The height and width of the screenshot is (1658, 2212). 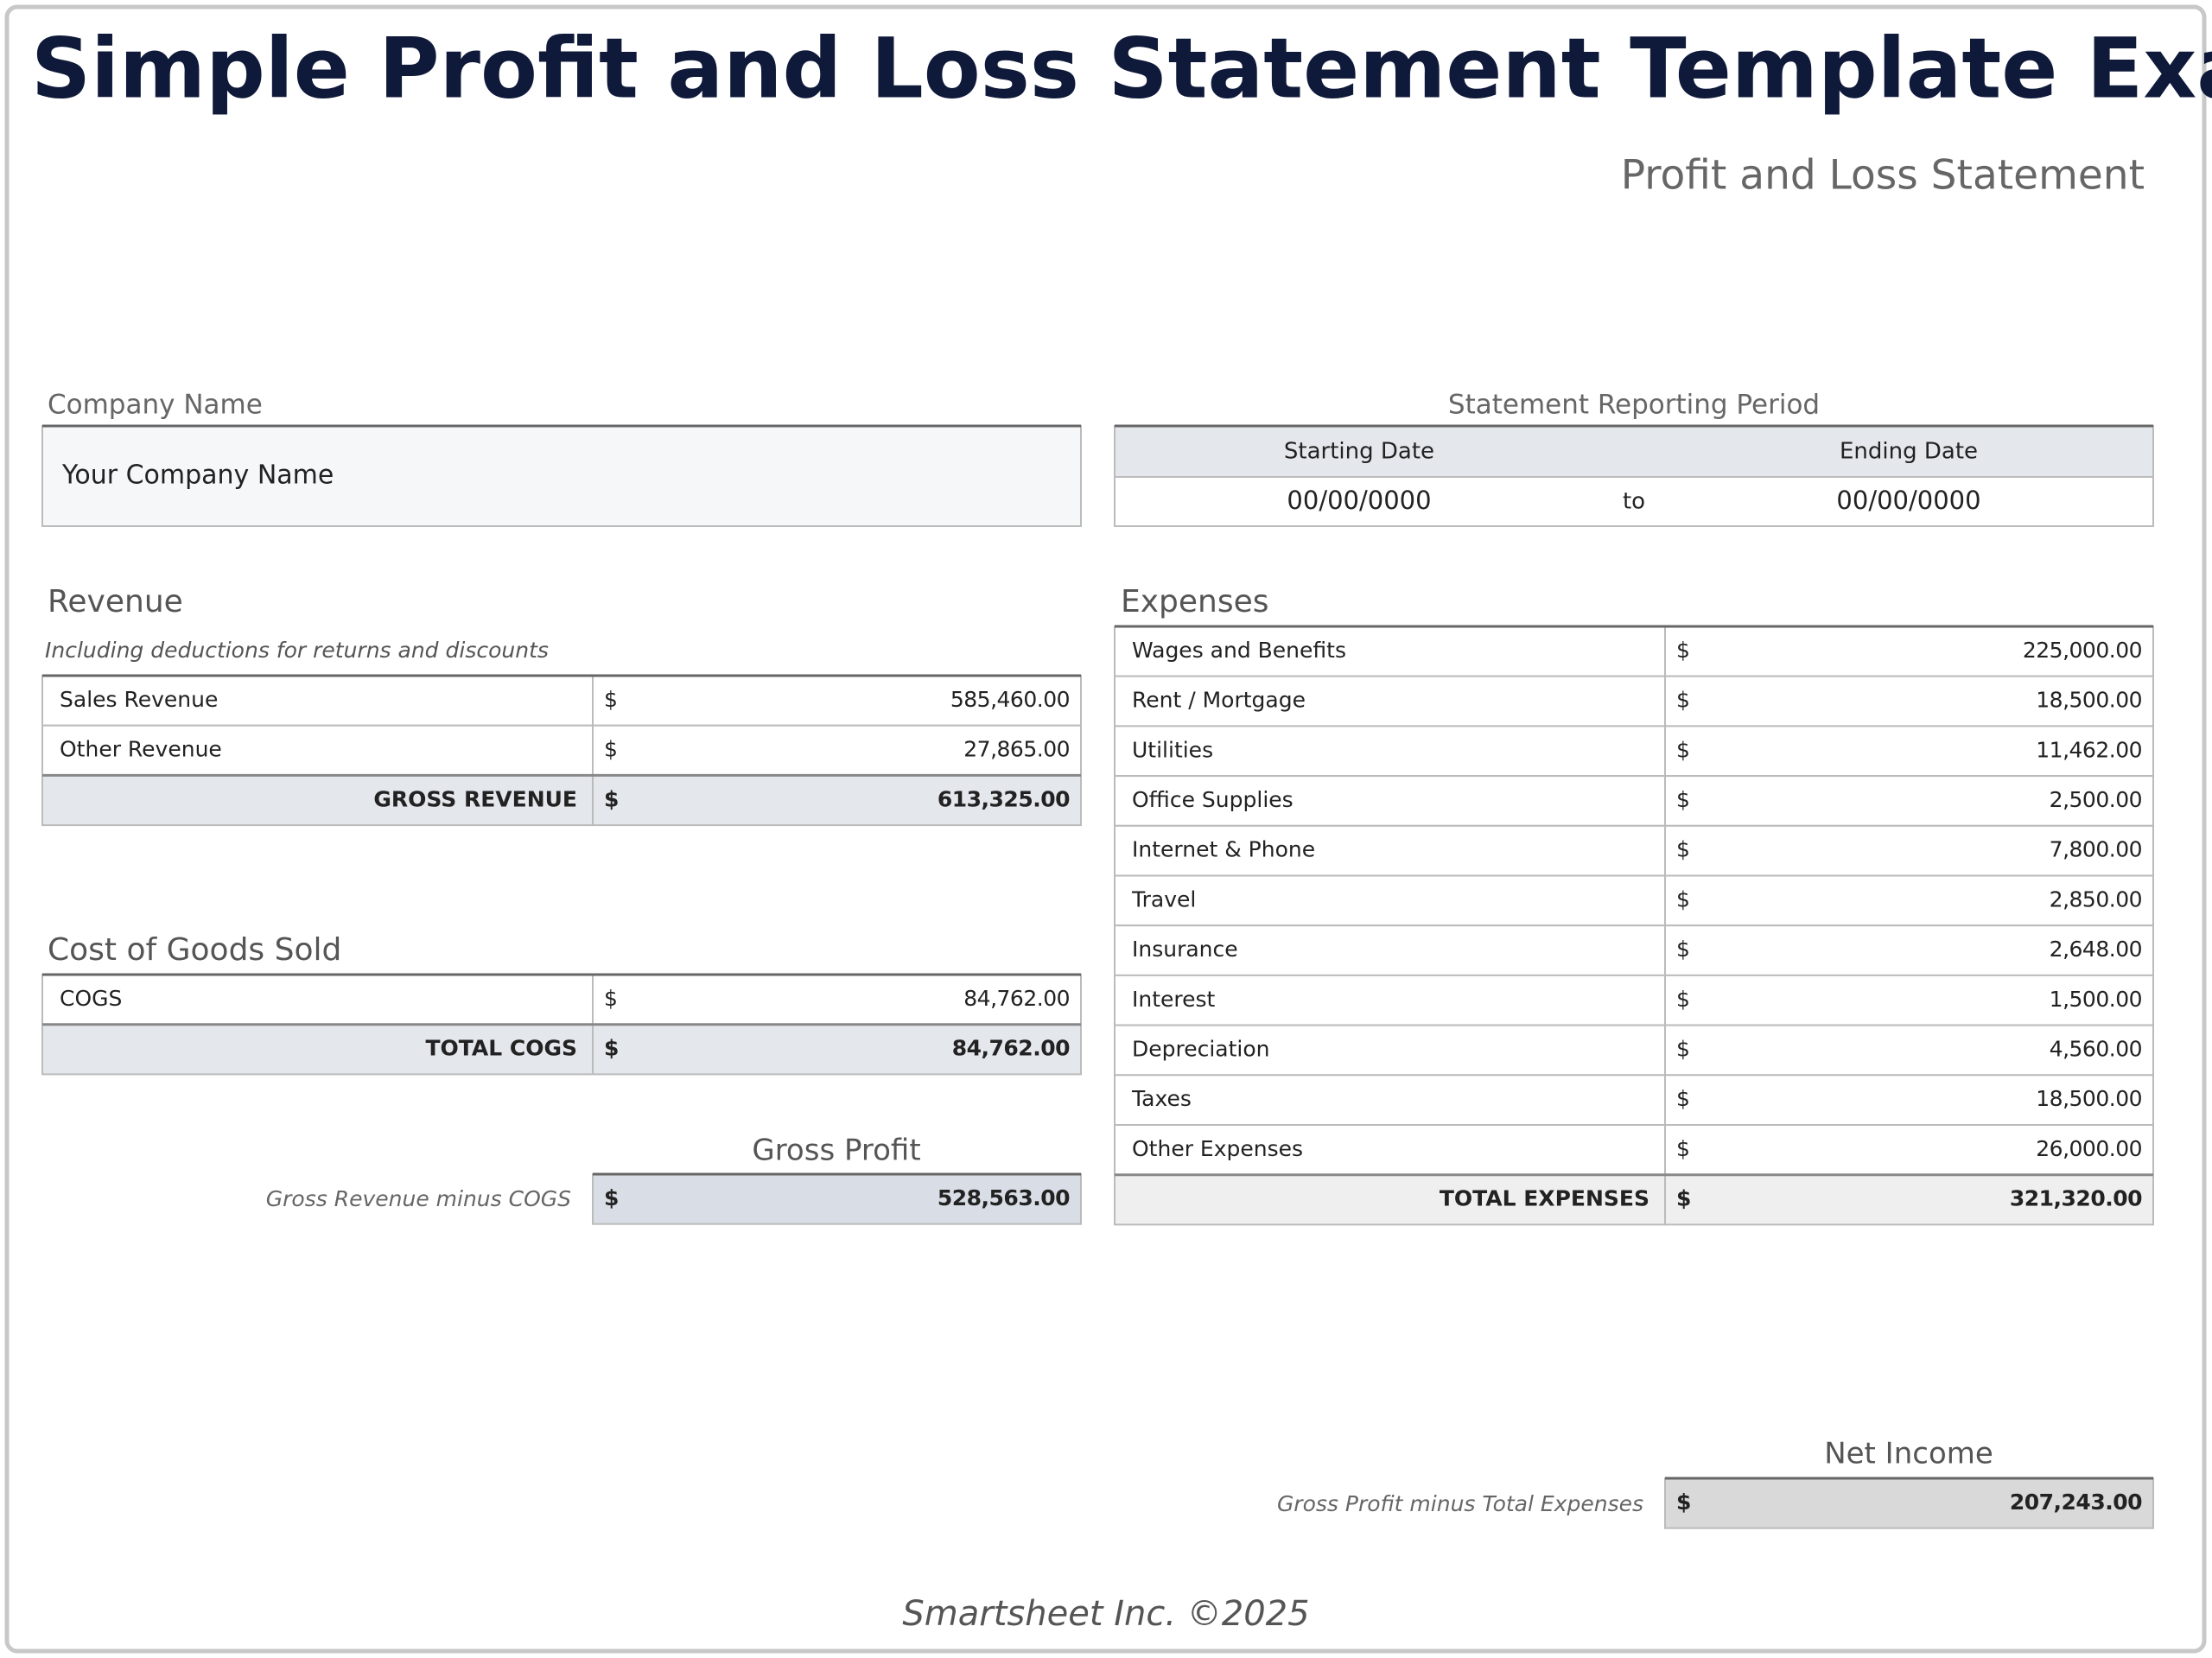 What do you see at coordinates (836, 1151) in the screenshot?
I see `section-label: Gross Profit` at bounding box center [836, 1151].